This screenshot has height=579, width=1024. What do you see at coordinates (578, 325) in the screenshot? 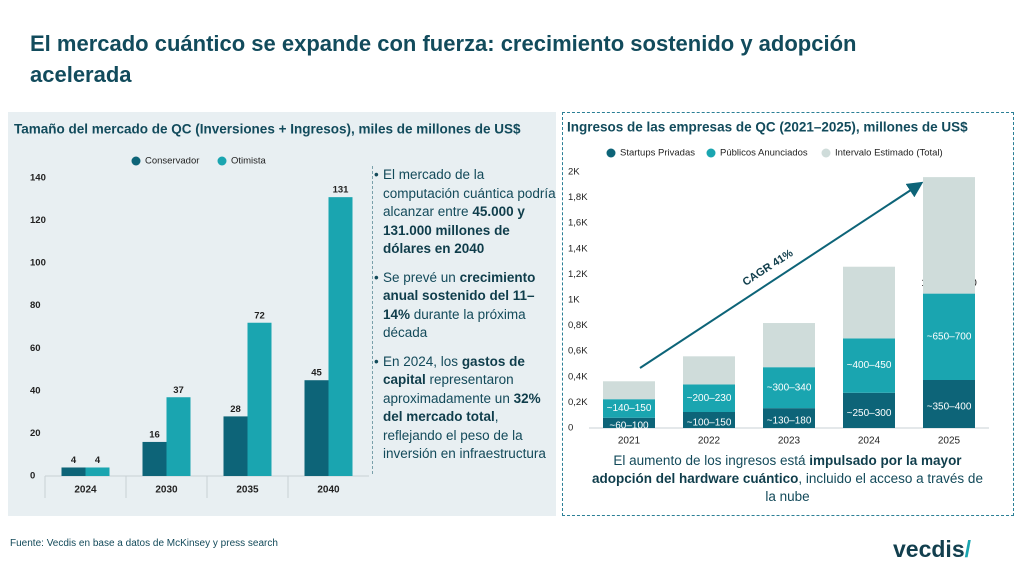
I see `y-tick-label: 0,8K` at bounding box center [578, 325].